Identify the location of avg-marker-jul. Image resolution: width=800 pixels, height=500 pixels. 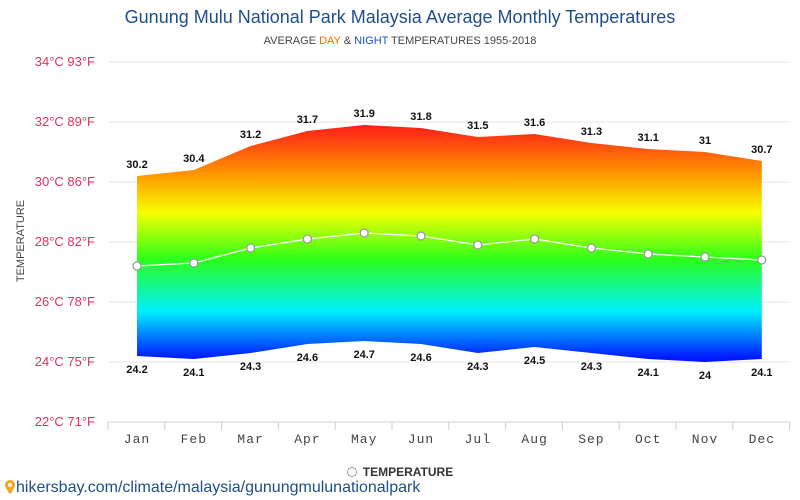
(478, 245).